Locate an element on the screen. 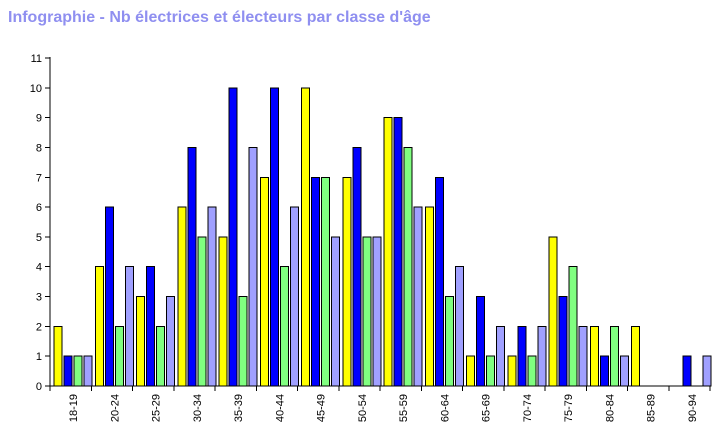  y-tick-label-10: 10 is located at coordinates (36, 89).